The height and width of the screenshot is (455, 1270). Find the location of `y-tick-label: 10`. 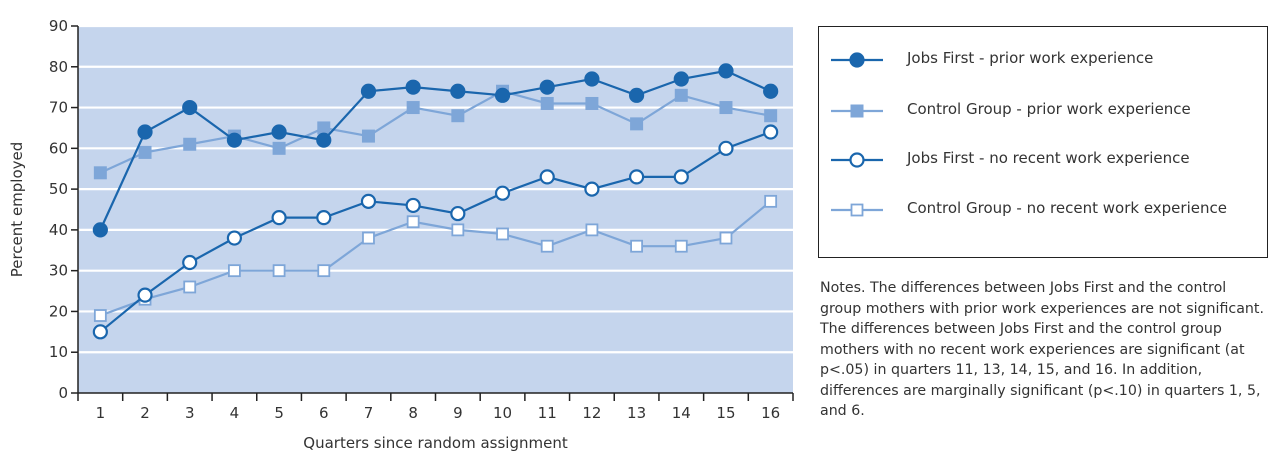

y-tick-label: 10 is located at coordinates (58, 352).